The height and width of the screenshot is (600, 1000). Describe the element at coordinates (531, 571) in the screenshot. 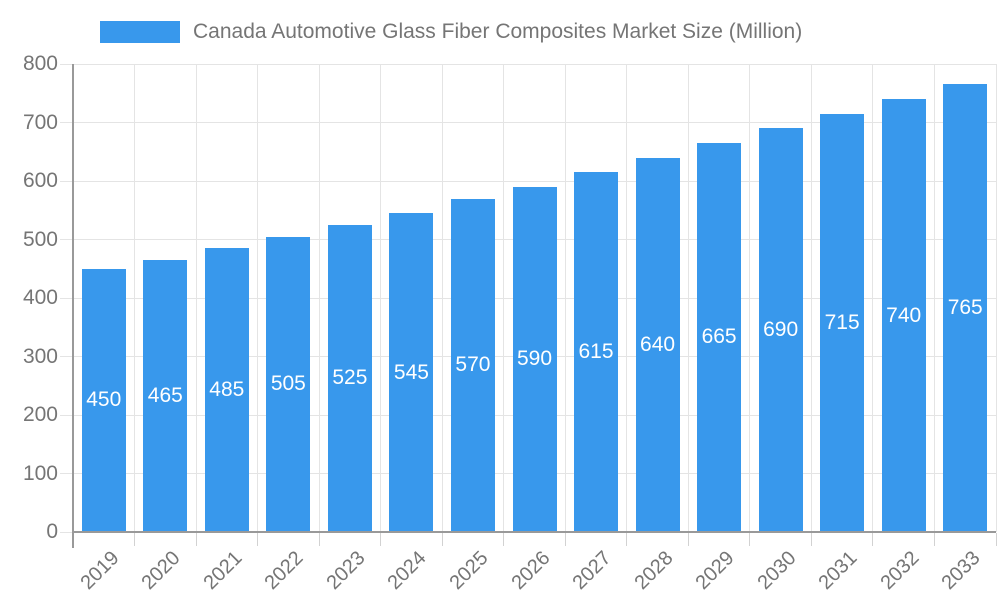

I see `x-axis-category-label: 2026` at that location.